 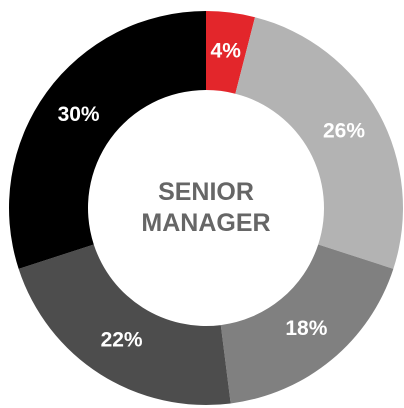 What do you see at coordinates (344, 131) in the screenshot?
I see `segment-label: 26%` at bounding box center [344, 131].